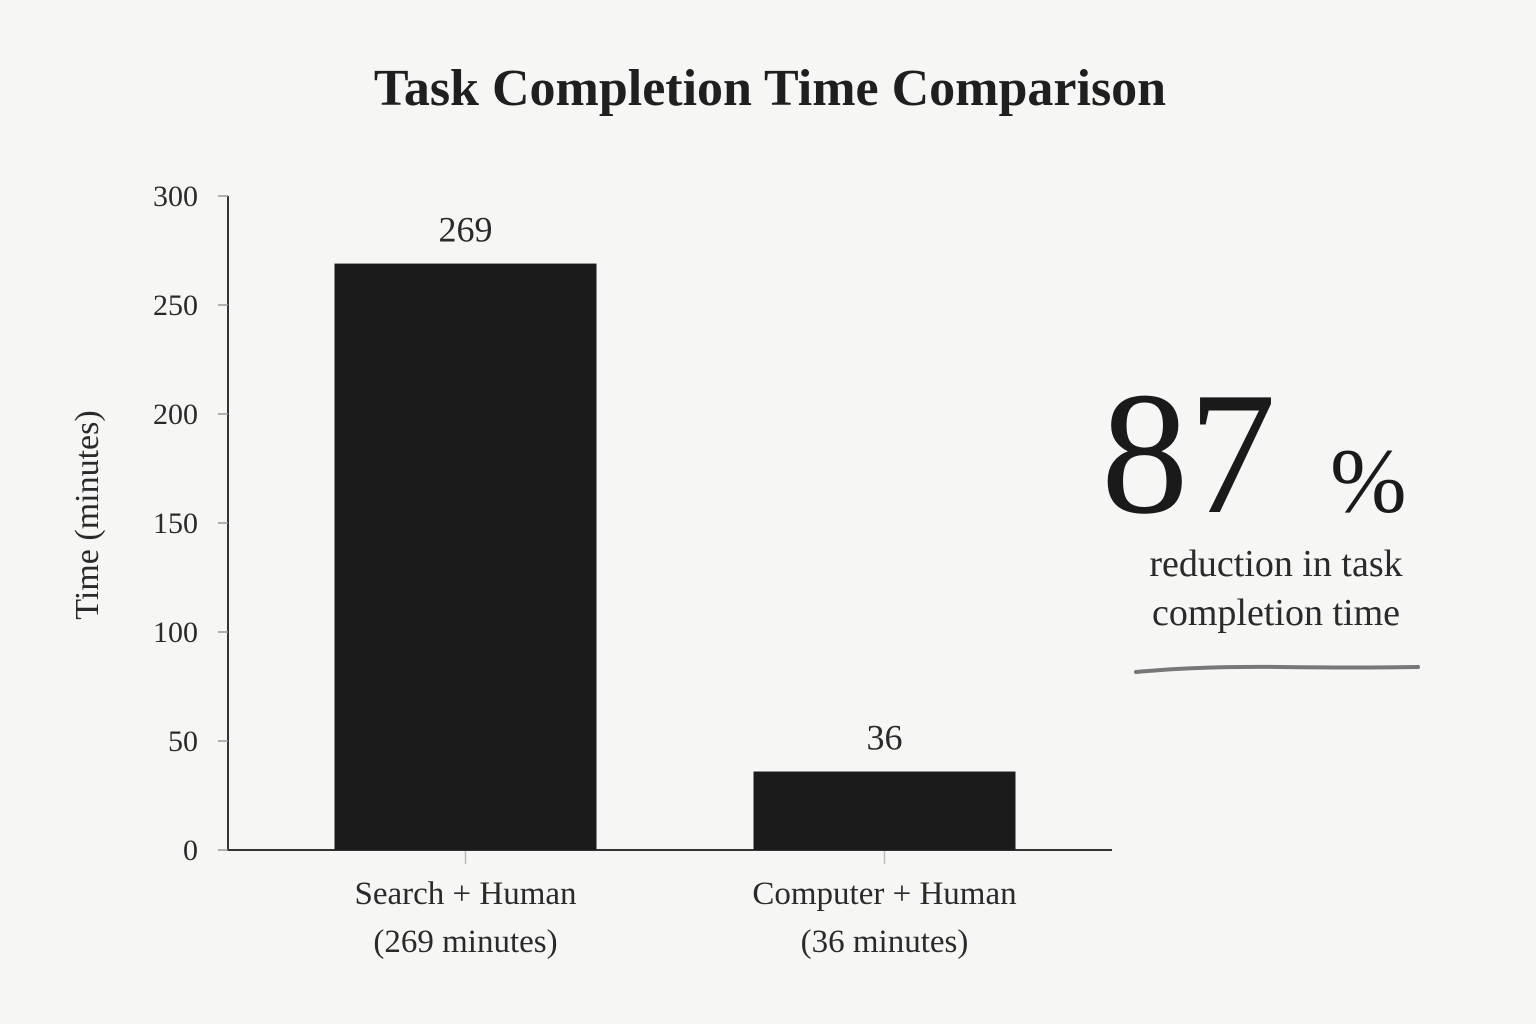 The image size is (1536, 1024). What do you see at coordinates (1188, 453) in the screenshot?
I see `callout-number: 87` at bounding box center [1188, 453].